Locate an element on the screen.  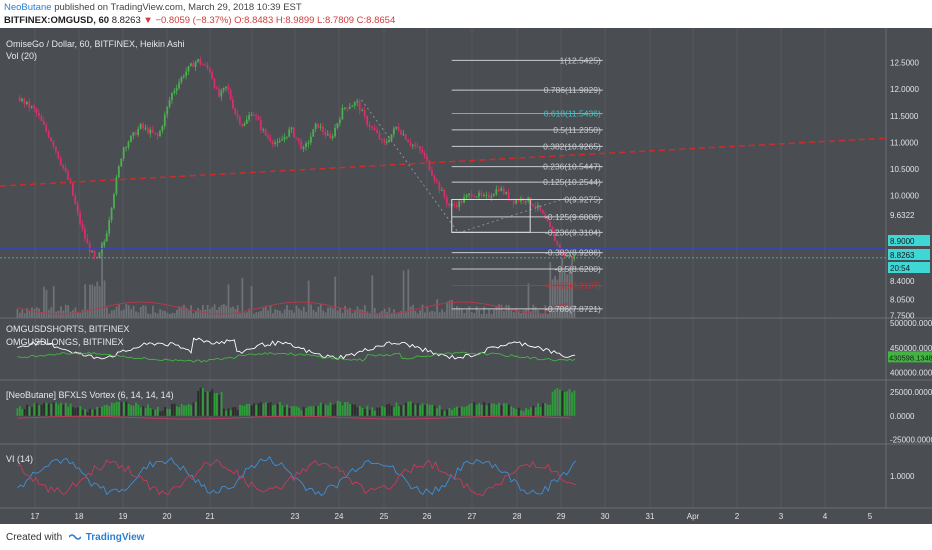
trend-line is located at coordinates (443, 162).